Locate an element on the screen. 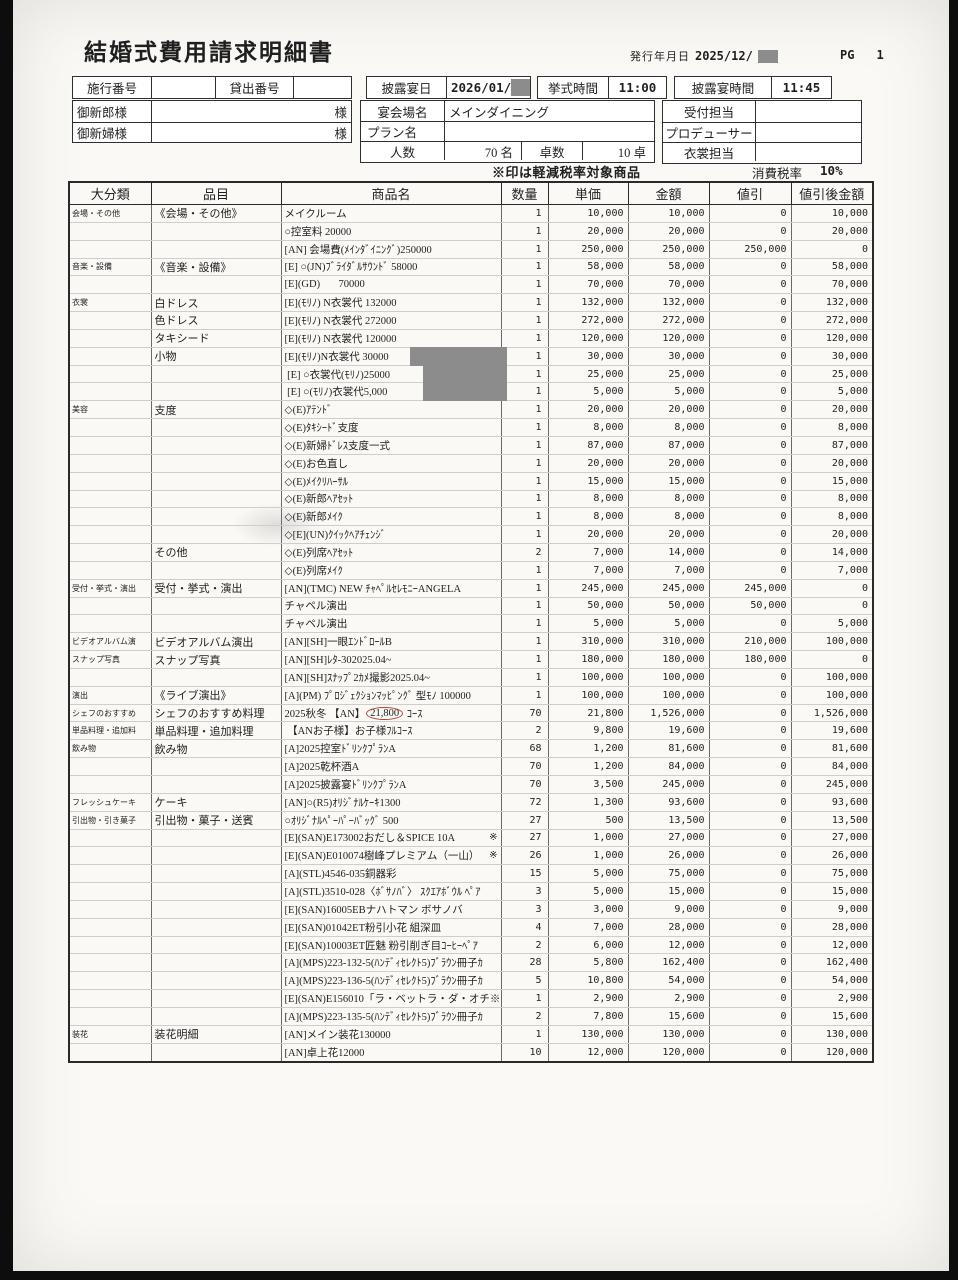 The height and width of the screenshot is (1280, 958). cell-discount: 210,000 is located at coordinates (750, 642).